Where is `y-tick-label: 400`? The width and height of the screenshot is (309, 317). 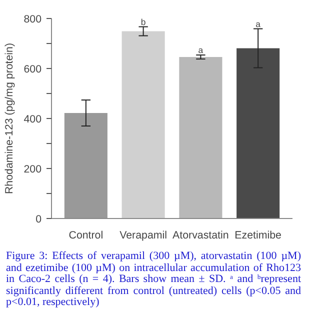
y-tick-label: 400 is located at coordinates (33, 120).